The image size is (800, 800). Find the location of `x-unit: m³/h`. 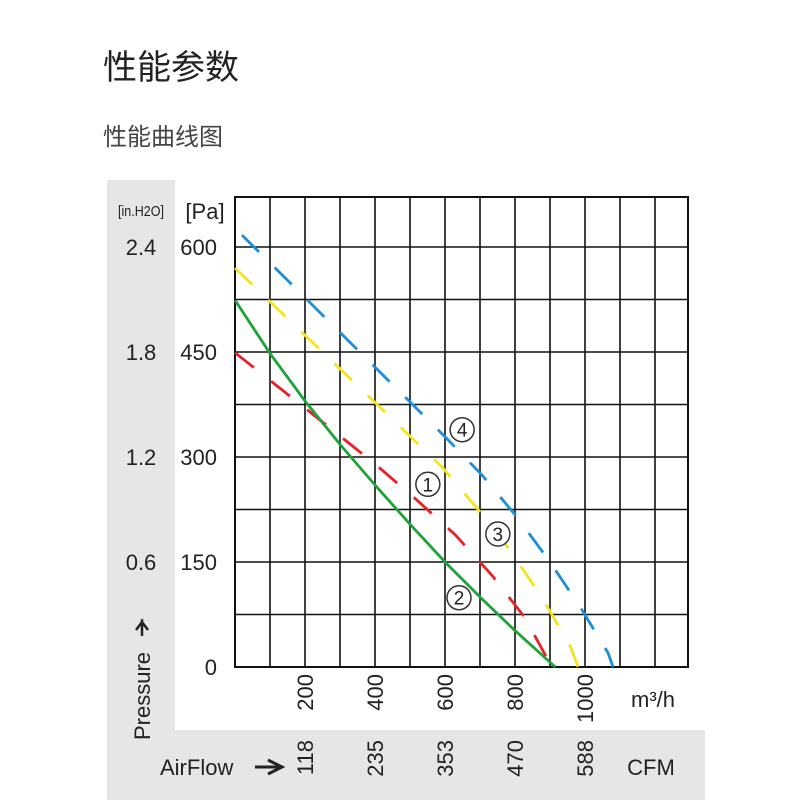

x-unit: m³/h is located at coordinates (653, 699).